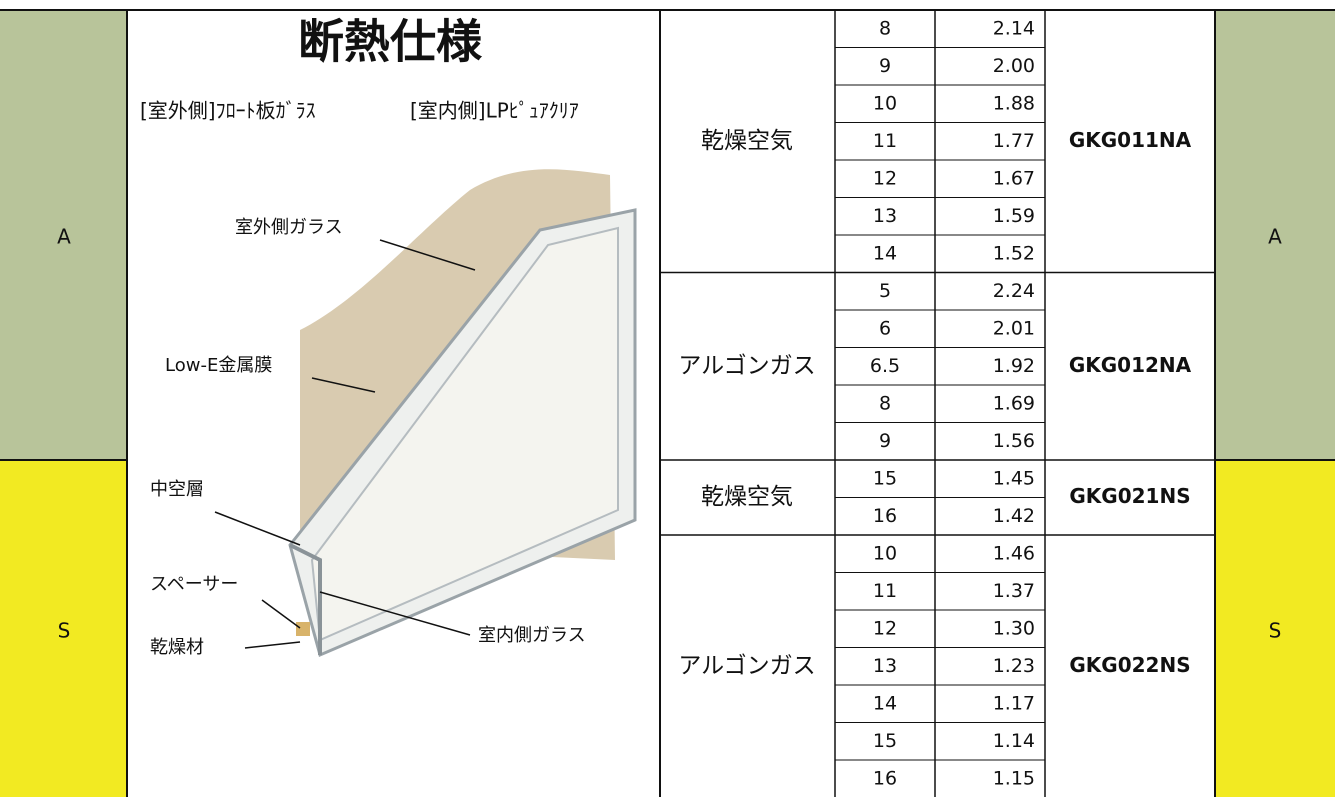  I want to click on diagram-label: 室内側ガラス, so click(532, 635).